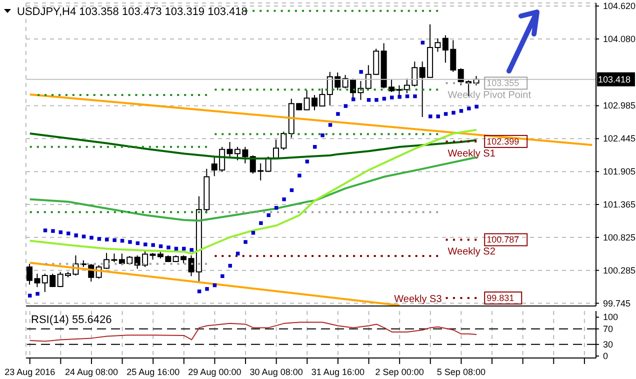 This screenshot has height=379, width=636. Describe the element at coordinates (614, 79) in the screenshot. I see `ref-line-label: 103.418` at that location.